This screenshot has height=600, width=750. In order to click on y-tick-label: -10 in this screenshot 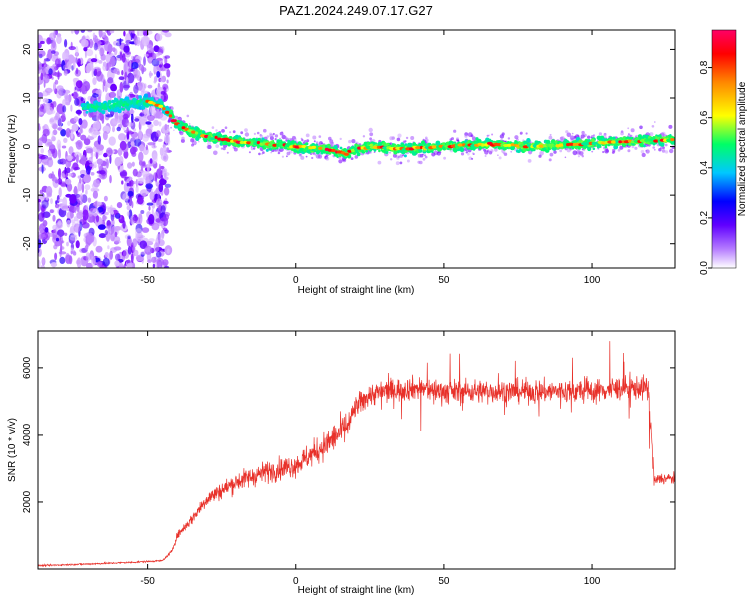, I will do `click(27, 194)`.